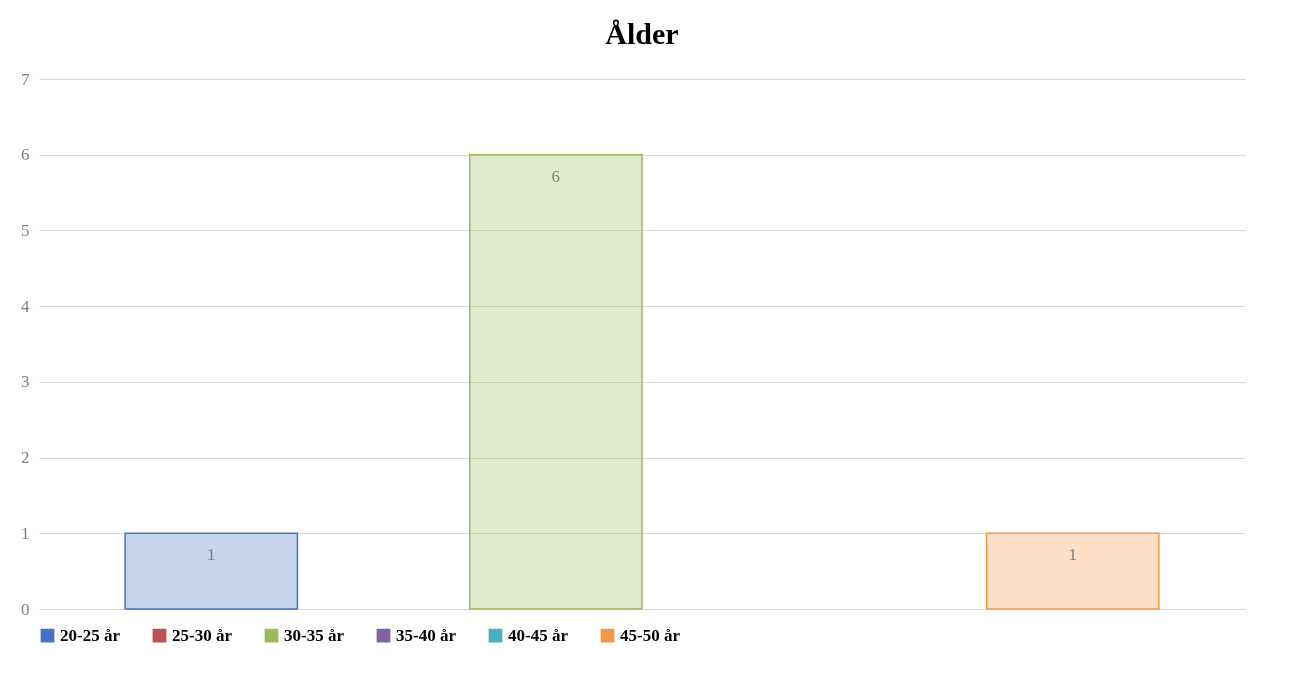 The image size is (1292, 686). What do you see at coordinates (538, 635) in the screenshot?
I see `legend-label: 40-45 år` at bounding box center [538, 635].